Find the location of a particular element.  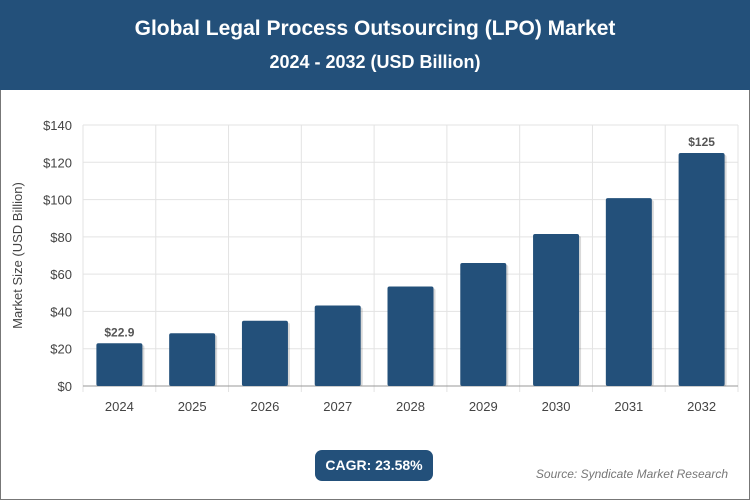

y-tick-label: $0 is located at coordinates (65, 386).